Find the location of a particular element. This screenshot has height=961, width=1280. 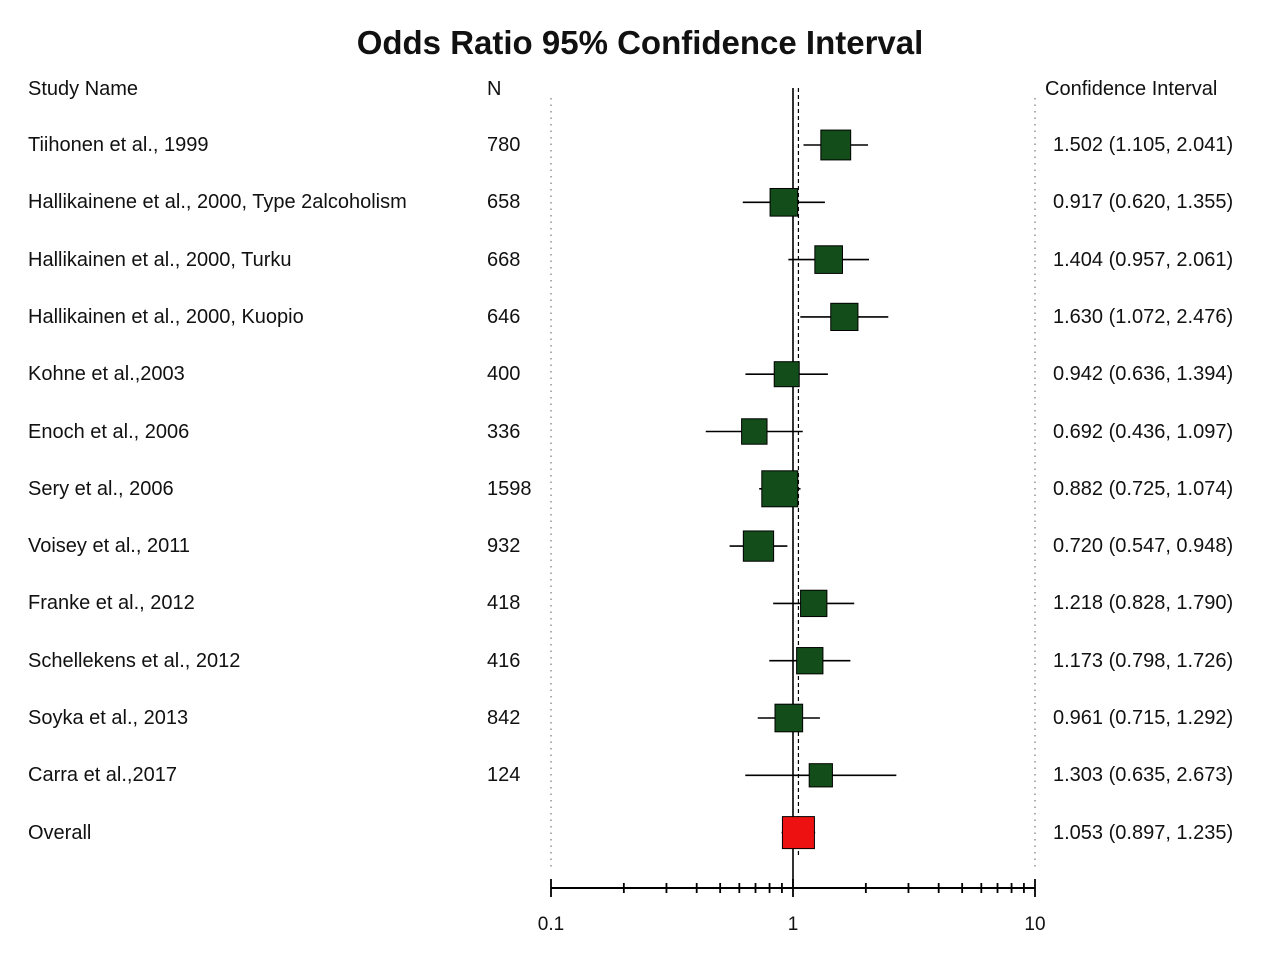

study-name: Soyka et al., 2013 is located at coordinates (108, 718).